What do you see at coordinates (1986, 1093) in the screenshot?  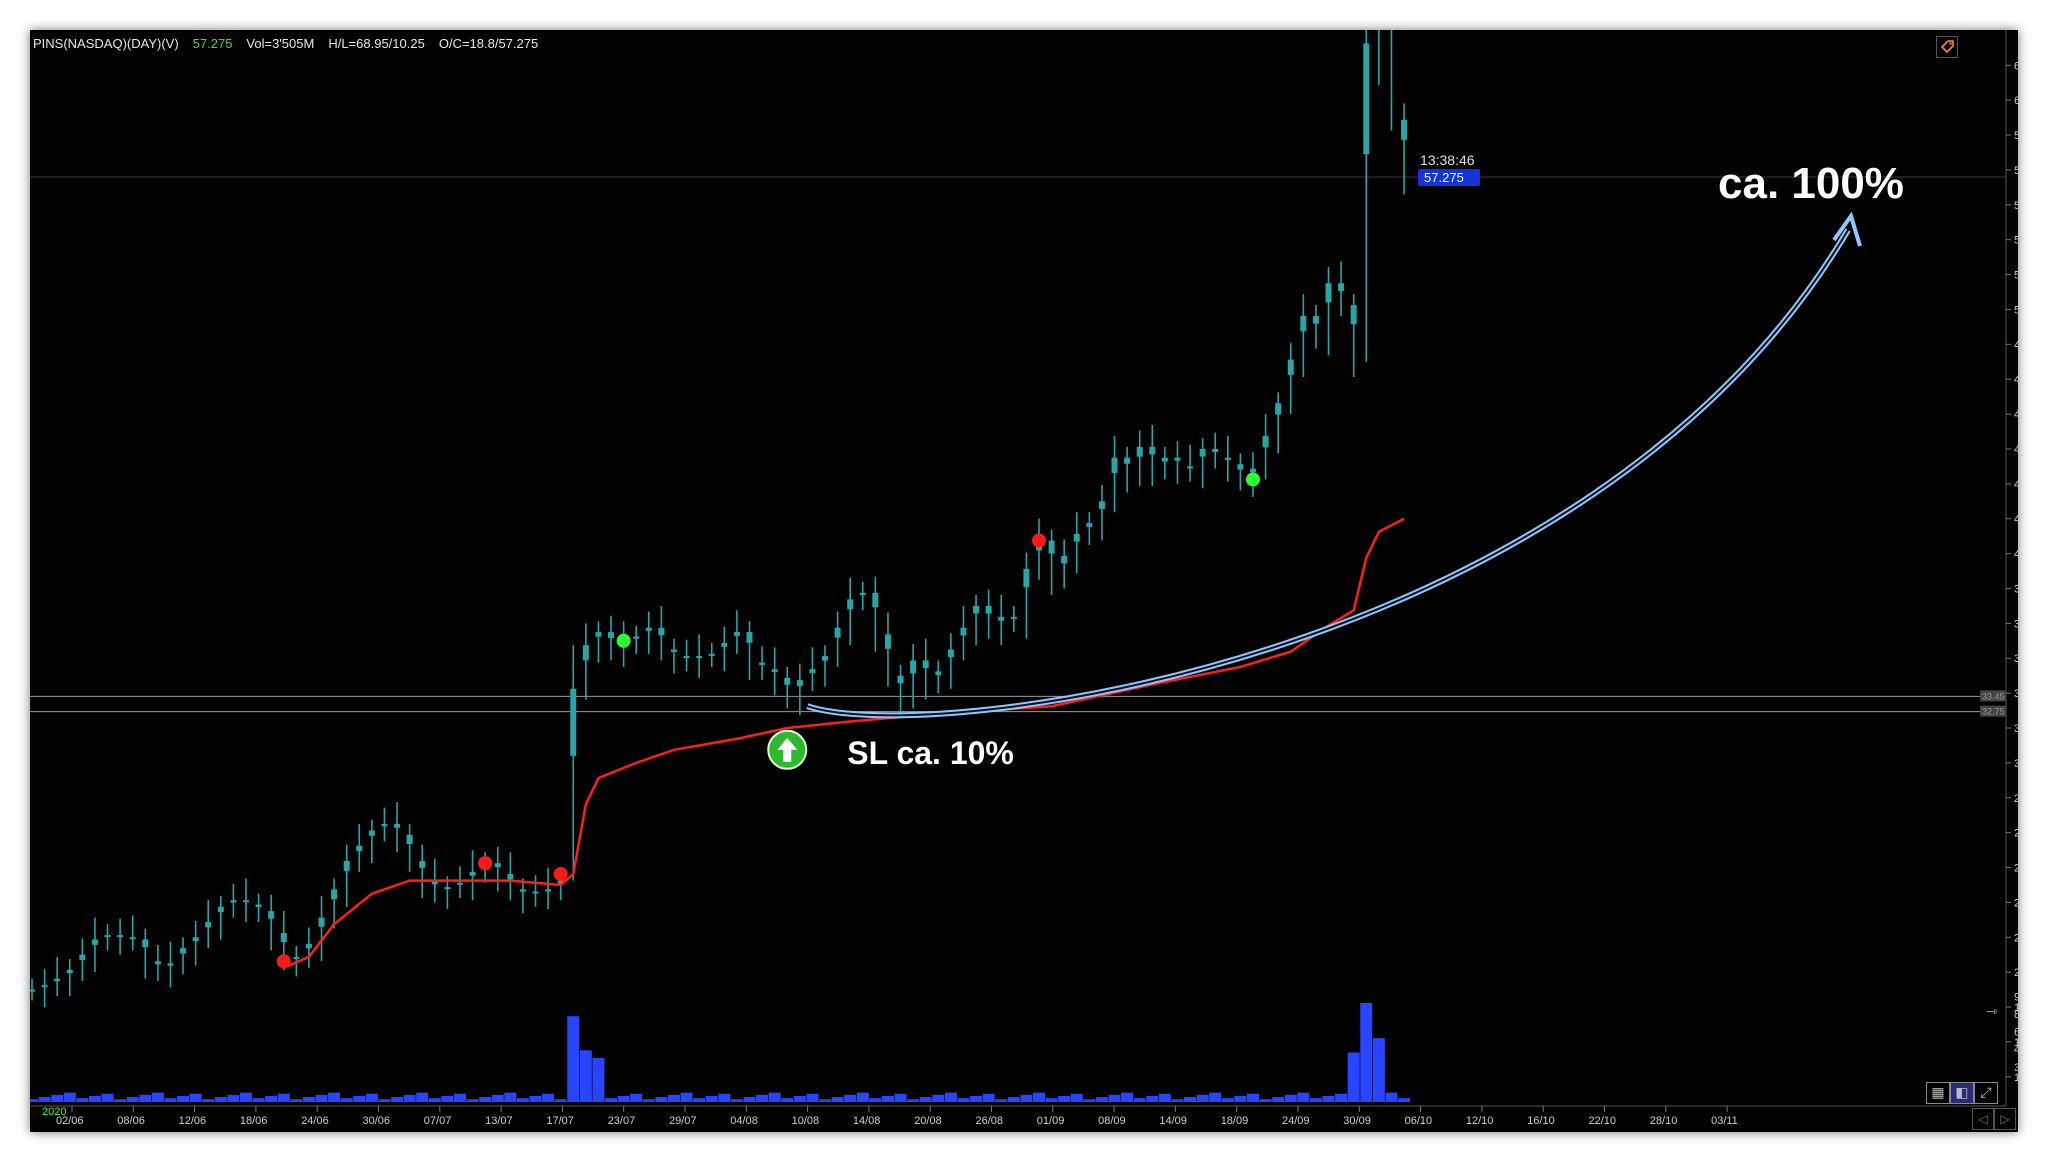 I see `fullscreen-icon: ⤢` at bounding box center [1986, 1093].